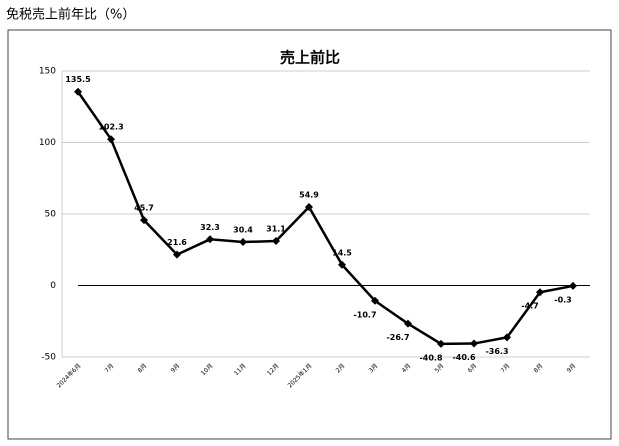  What do you see at coordinates (496, 351) in the screenshot?
I see `data-label: -36.3` at bounding box center [496, 351].